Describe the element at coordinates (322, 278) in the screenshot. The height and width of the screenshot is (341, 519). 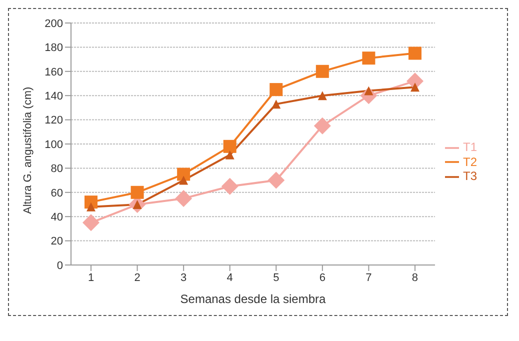
I see `x-tick-label: 6` at that location.